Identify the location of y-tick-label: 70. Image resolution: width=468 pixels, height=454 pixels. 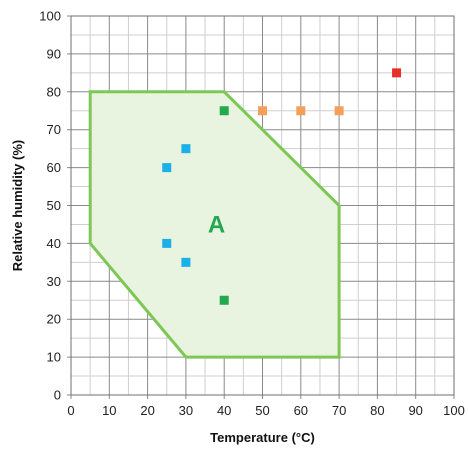
(54, 129).